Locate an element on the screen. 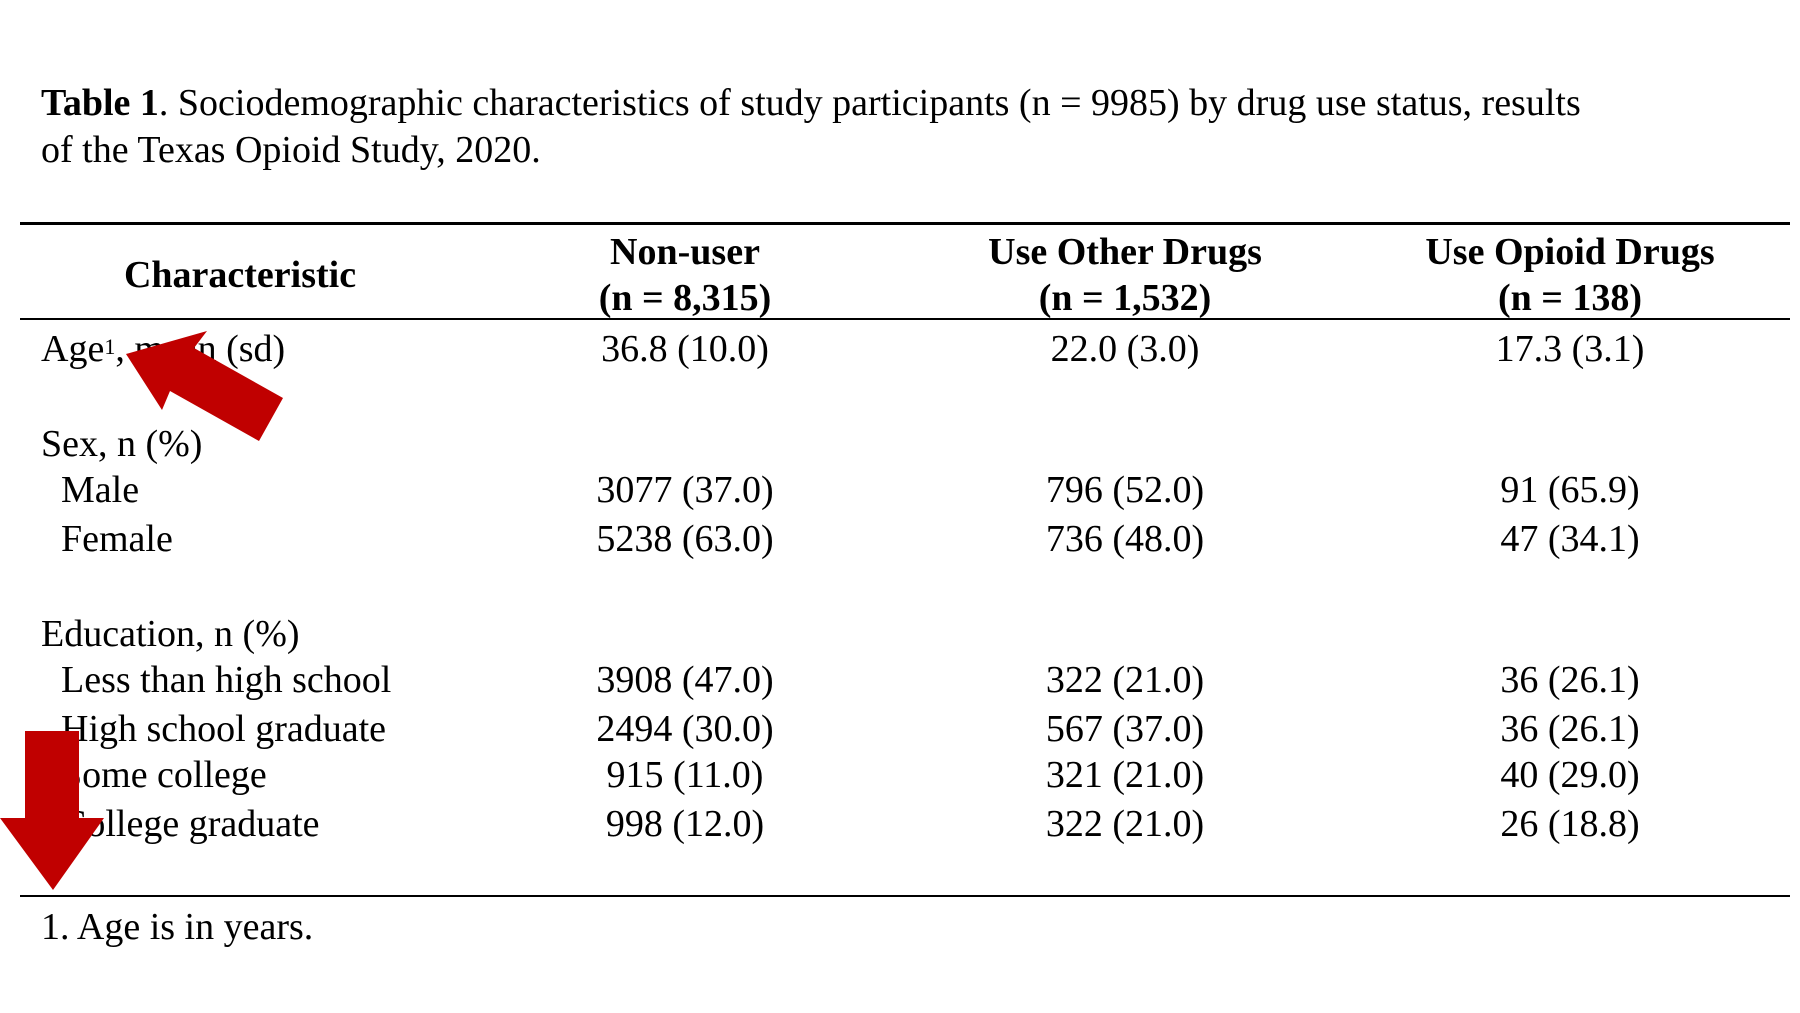 This screenshot has width=1800, height=1013. row-hs-grad-opioid-drugs: 36 (26.1) is located at coordinates (1570, 729).